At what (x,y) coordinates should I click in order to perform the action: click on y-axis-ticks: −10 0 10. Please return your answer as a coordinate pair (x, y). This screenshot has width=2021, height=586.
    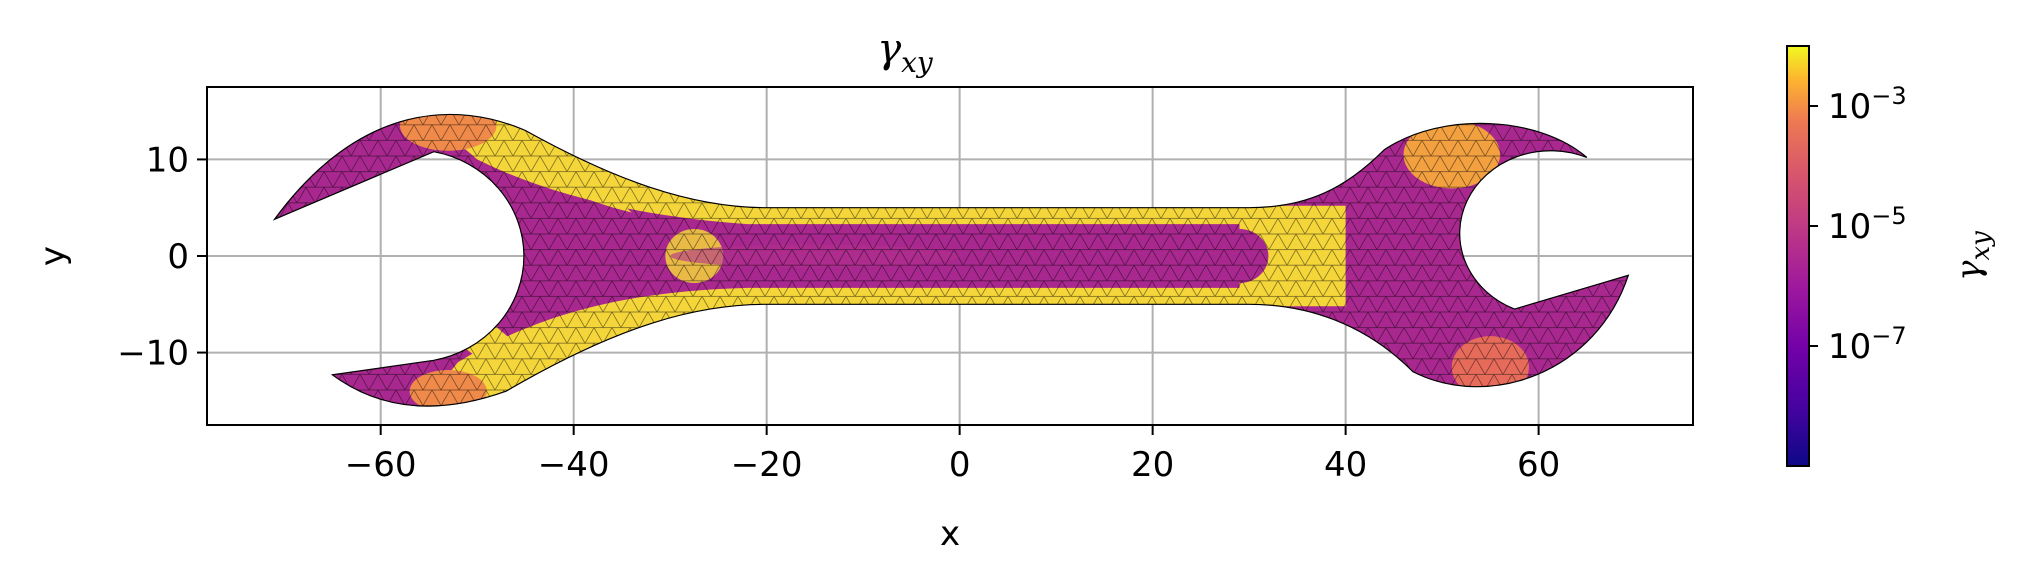
    Looking at the image, I should click on (162, 257).